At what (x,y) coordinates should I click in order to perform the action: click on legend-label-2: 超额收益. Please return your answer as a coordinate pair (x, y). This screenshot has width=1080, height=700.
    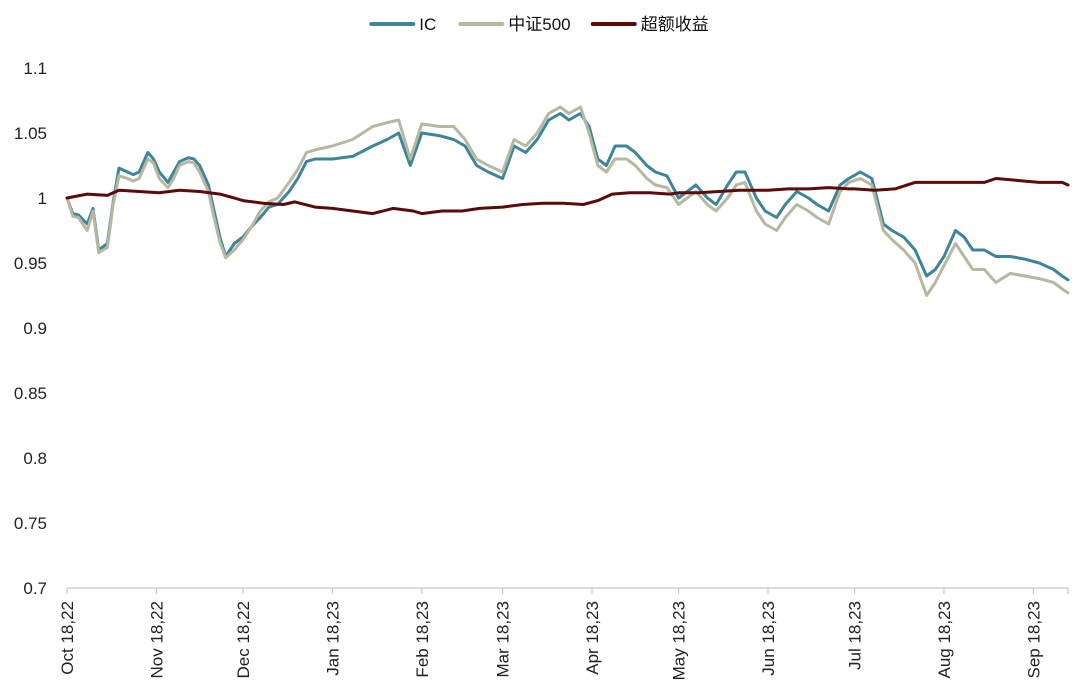
    Looking at the image, I should click on (675, 24).